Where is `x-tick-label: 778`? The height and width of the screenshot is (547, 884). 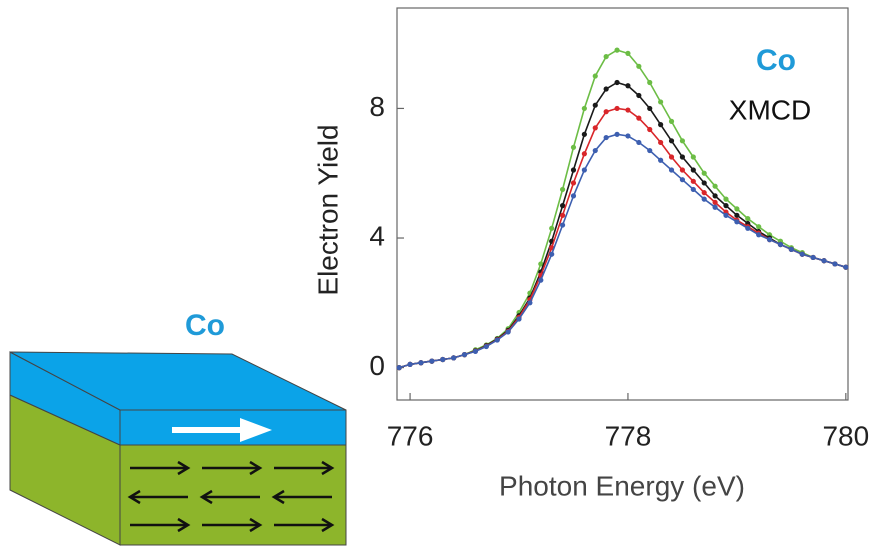 x-tick-label: 778 is located at coordinates (628, 435).